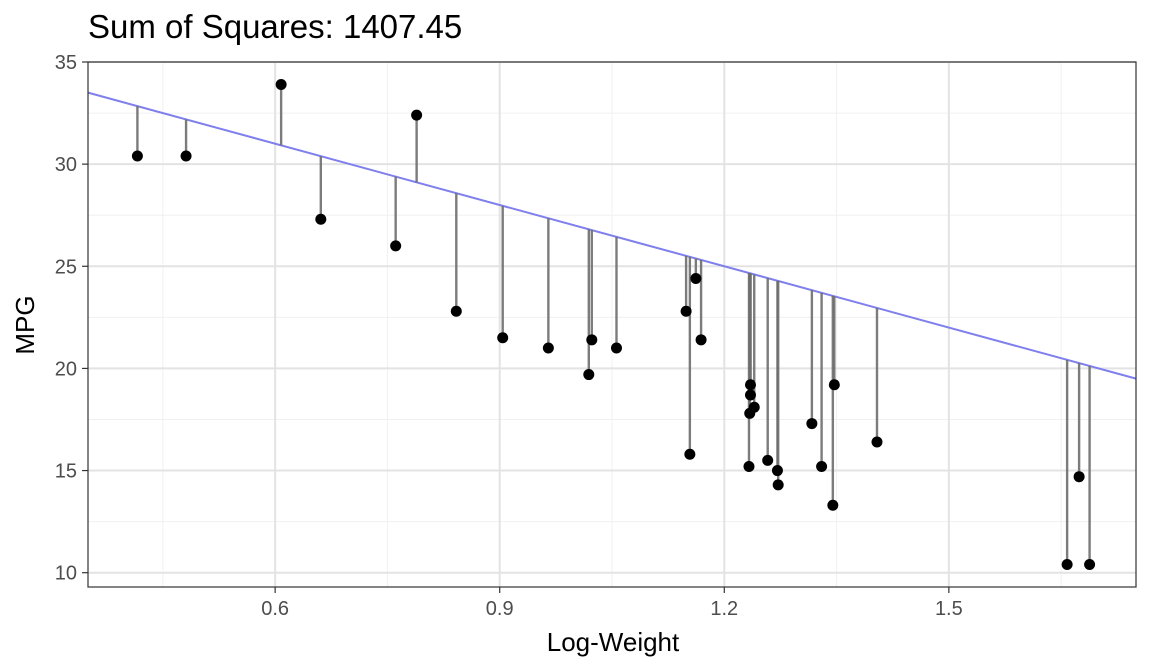  I want to click on x-tick-label: 0.6, so click(275, 609).